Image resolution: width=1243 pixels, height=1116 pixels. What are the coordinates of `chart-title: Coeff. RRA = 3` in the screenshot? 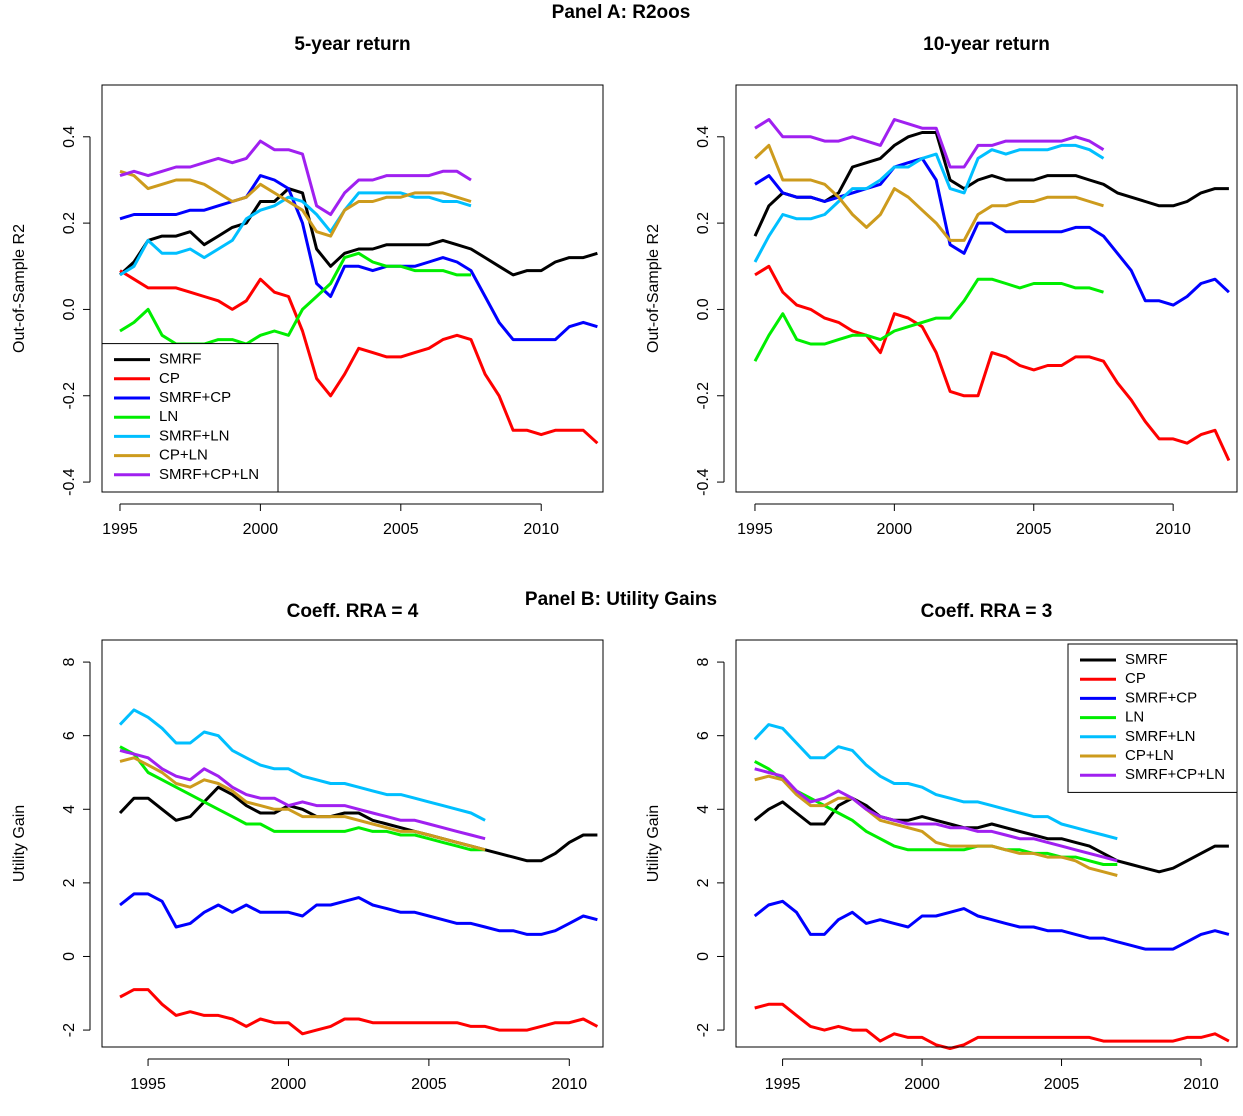 It's located at (987, 611).